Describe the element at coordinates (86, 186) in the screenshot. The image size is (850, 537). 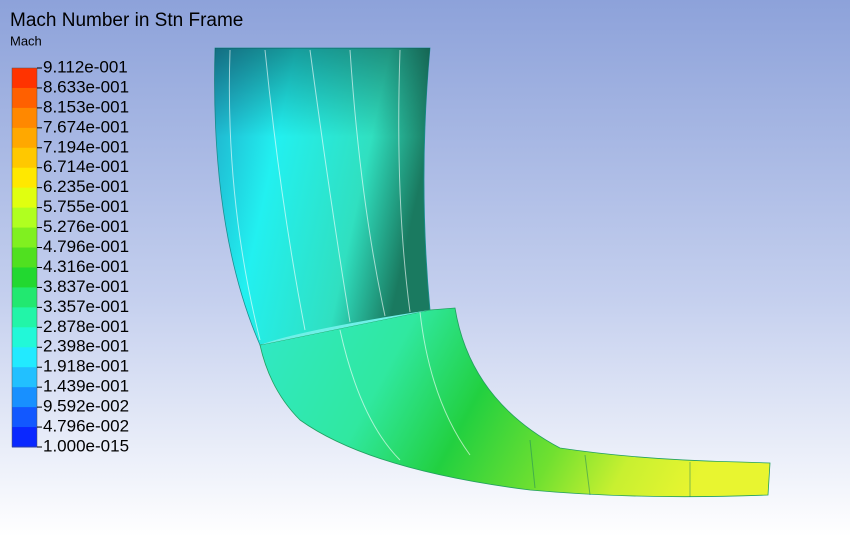
I see `legend-label: 6.235e-001` at that location.